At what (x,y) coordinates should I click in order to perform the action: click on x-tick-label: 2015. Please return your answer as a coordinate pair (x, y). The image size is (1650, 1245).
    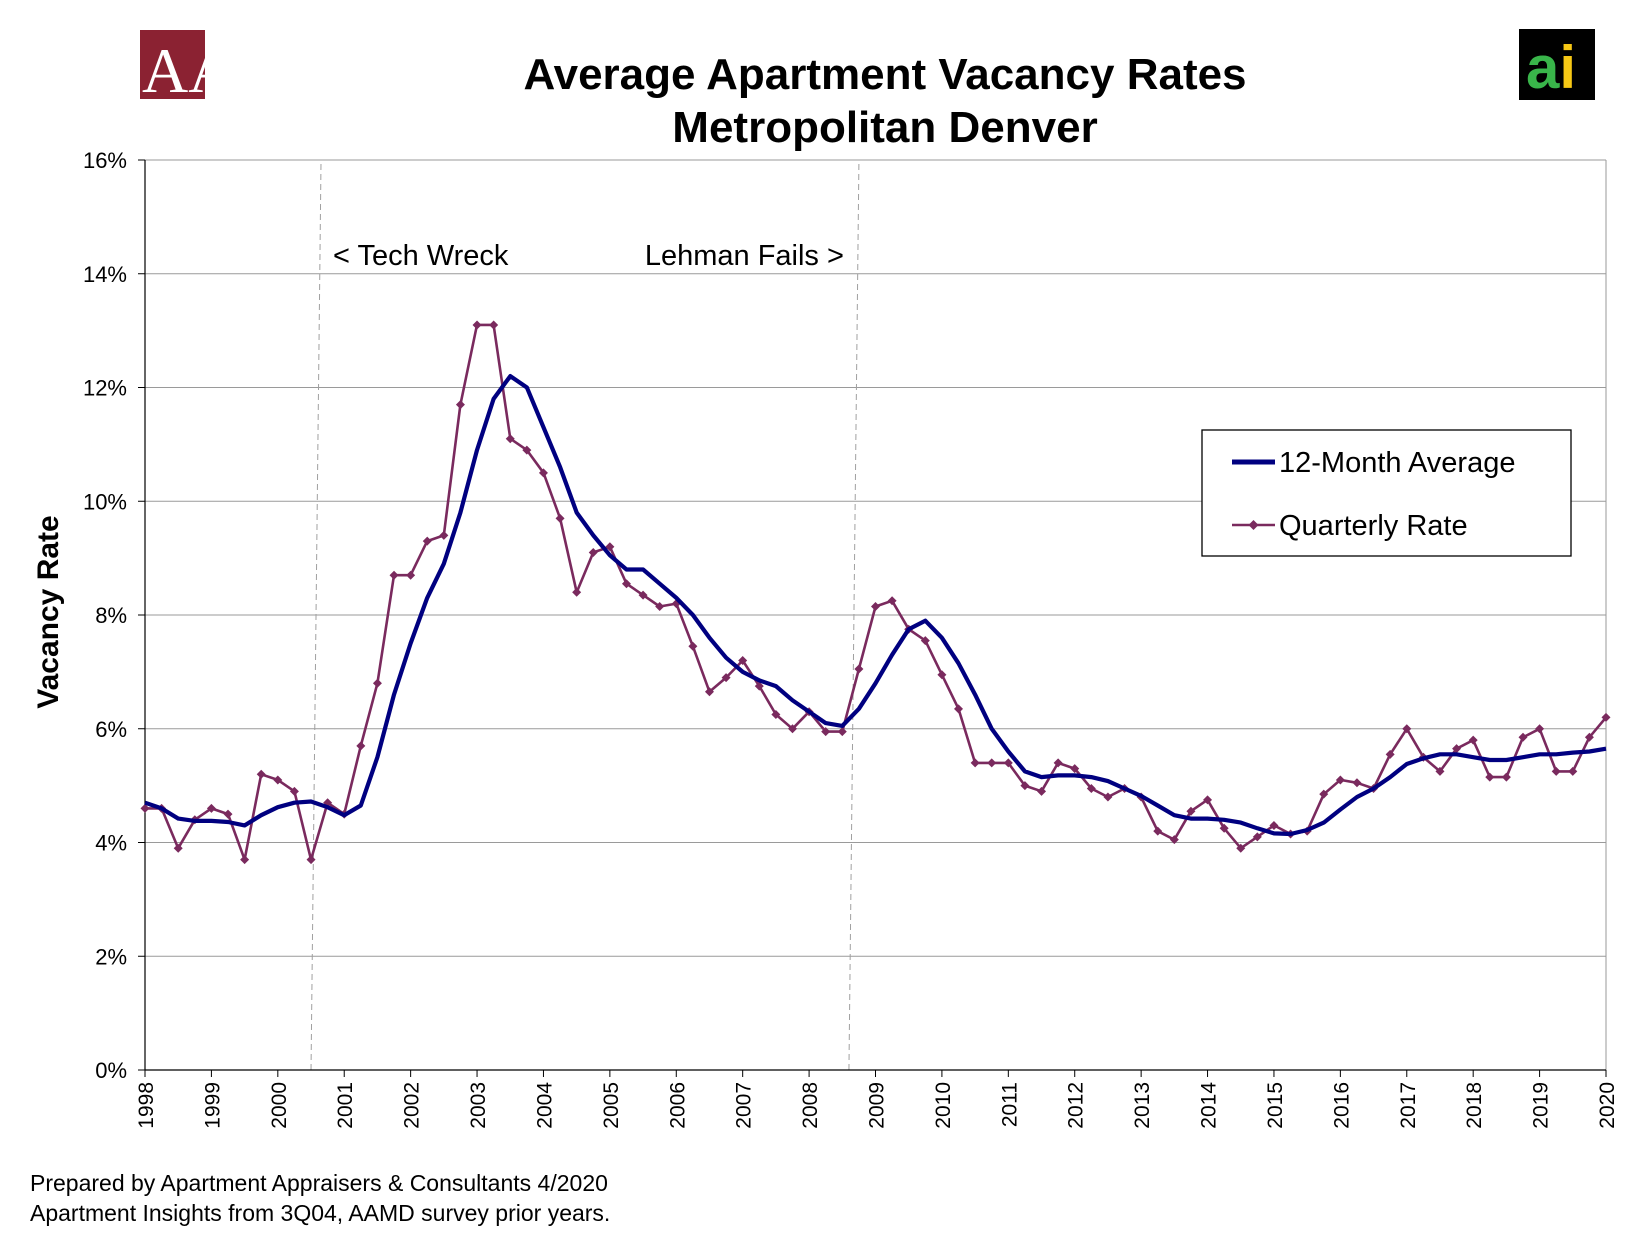
    Looking at the image, I should click on (1275, 1105).